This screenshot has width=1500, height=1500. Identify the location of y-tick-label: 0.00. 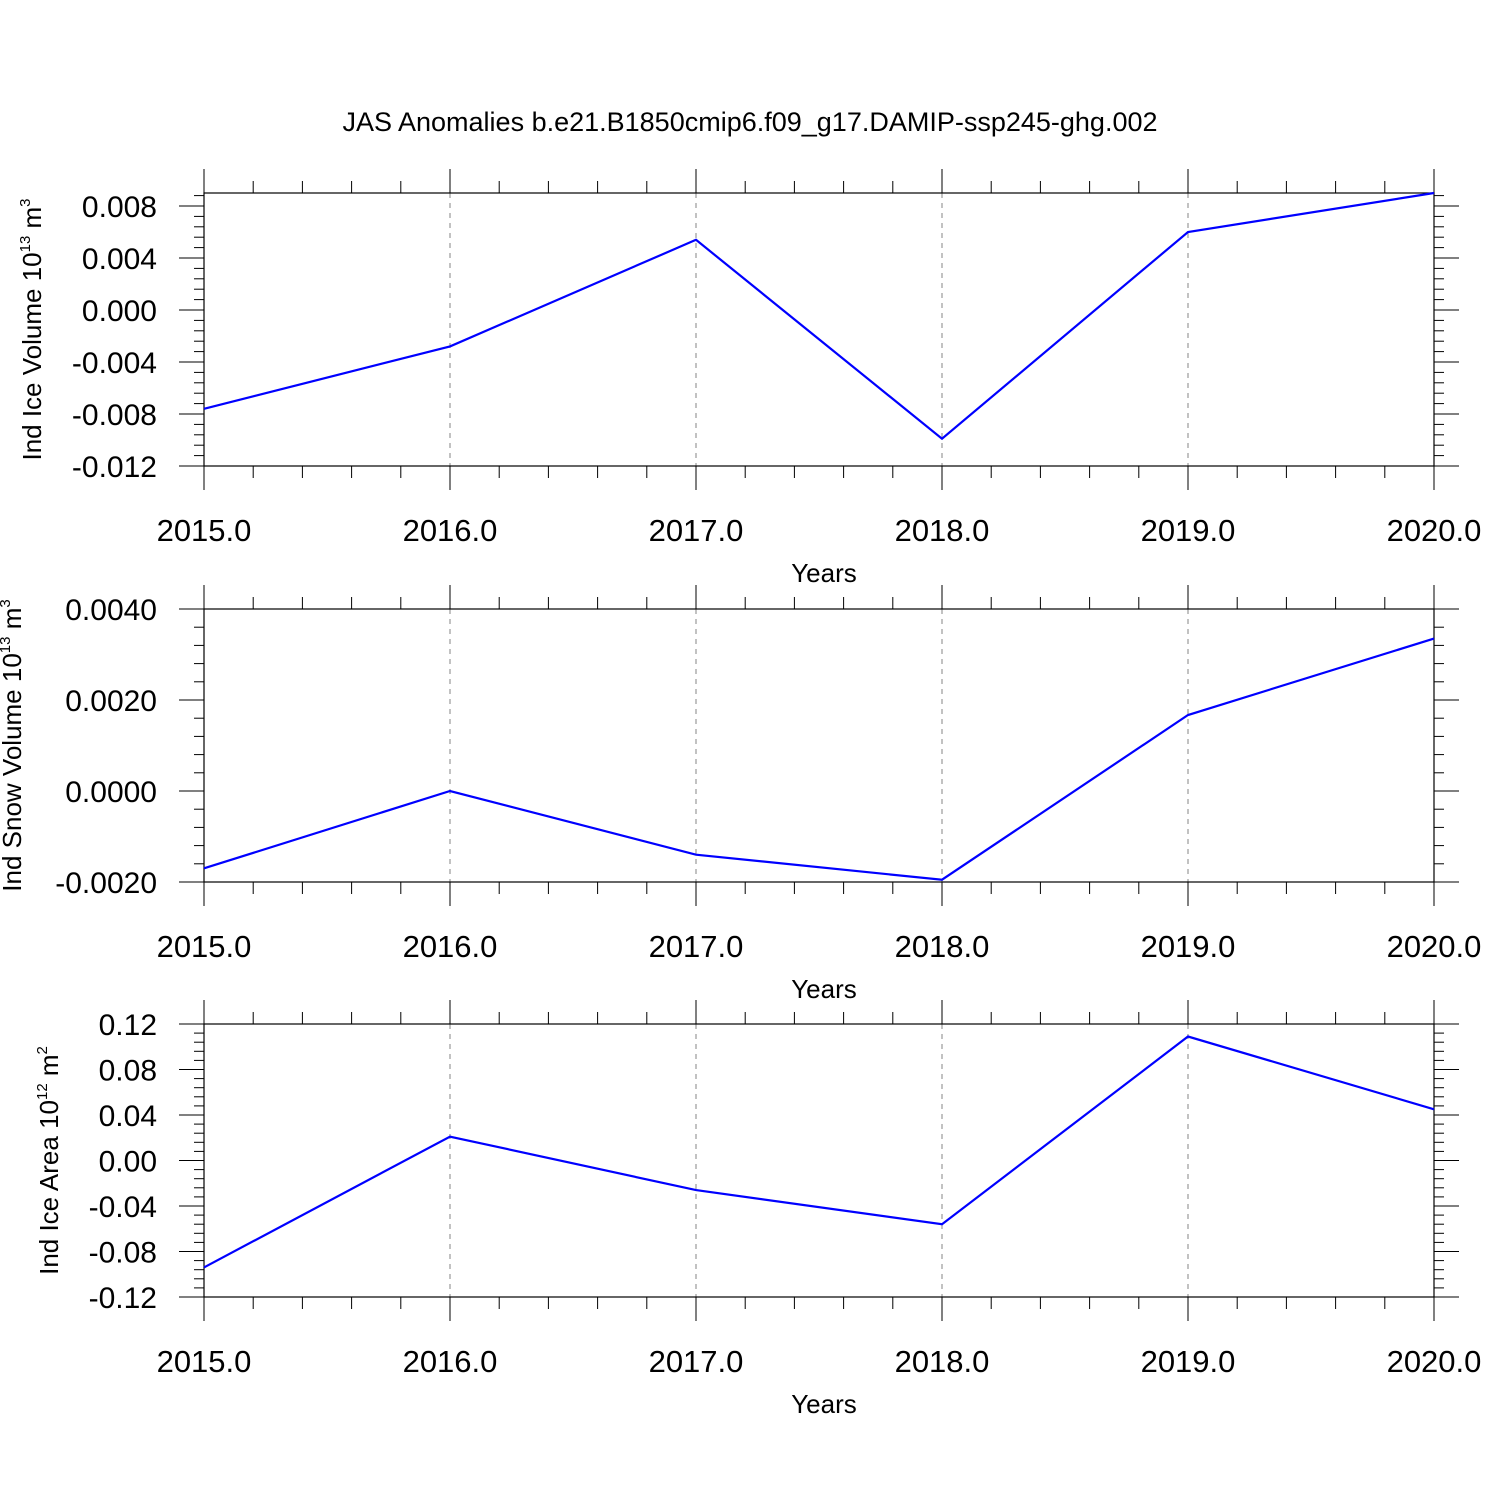
(128, 1162).